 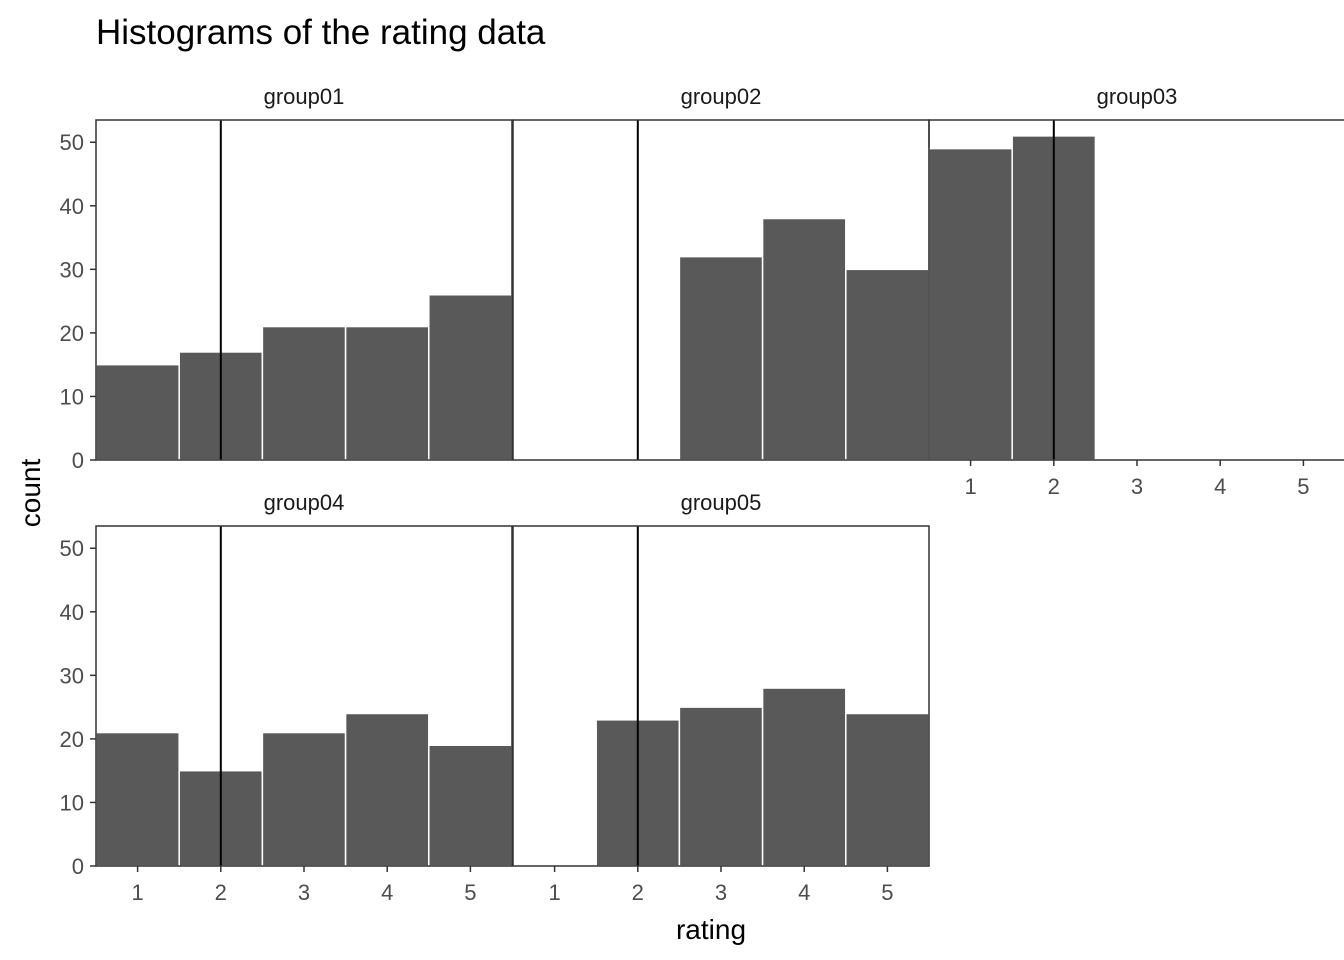 What do you see at coordinates (1137, 96) in the screenshot?
I see `facet-label-group03: group03` at bounding box center [1137, 96].